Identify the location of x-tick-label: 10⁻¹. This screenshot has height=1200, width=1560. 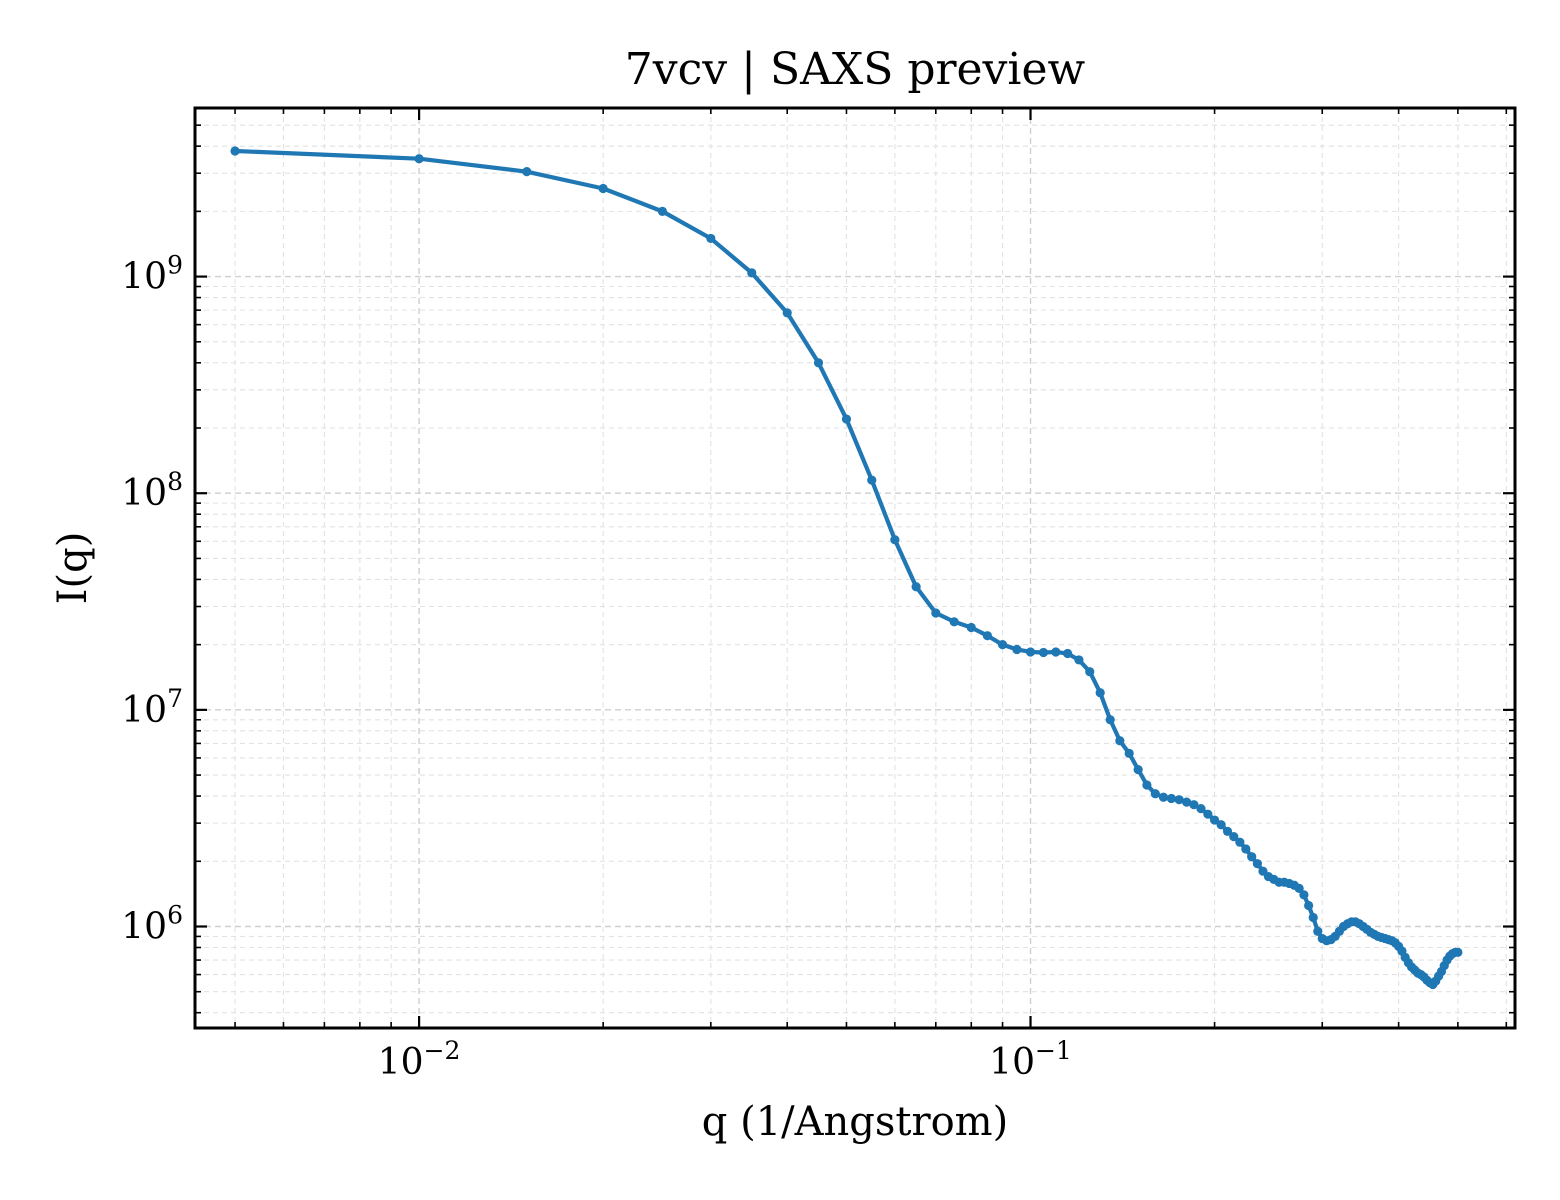
(1030, 1059).